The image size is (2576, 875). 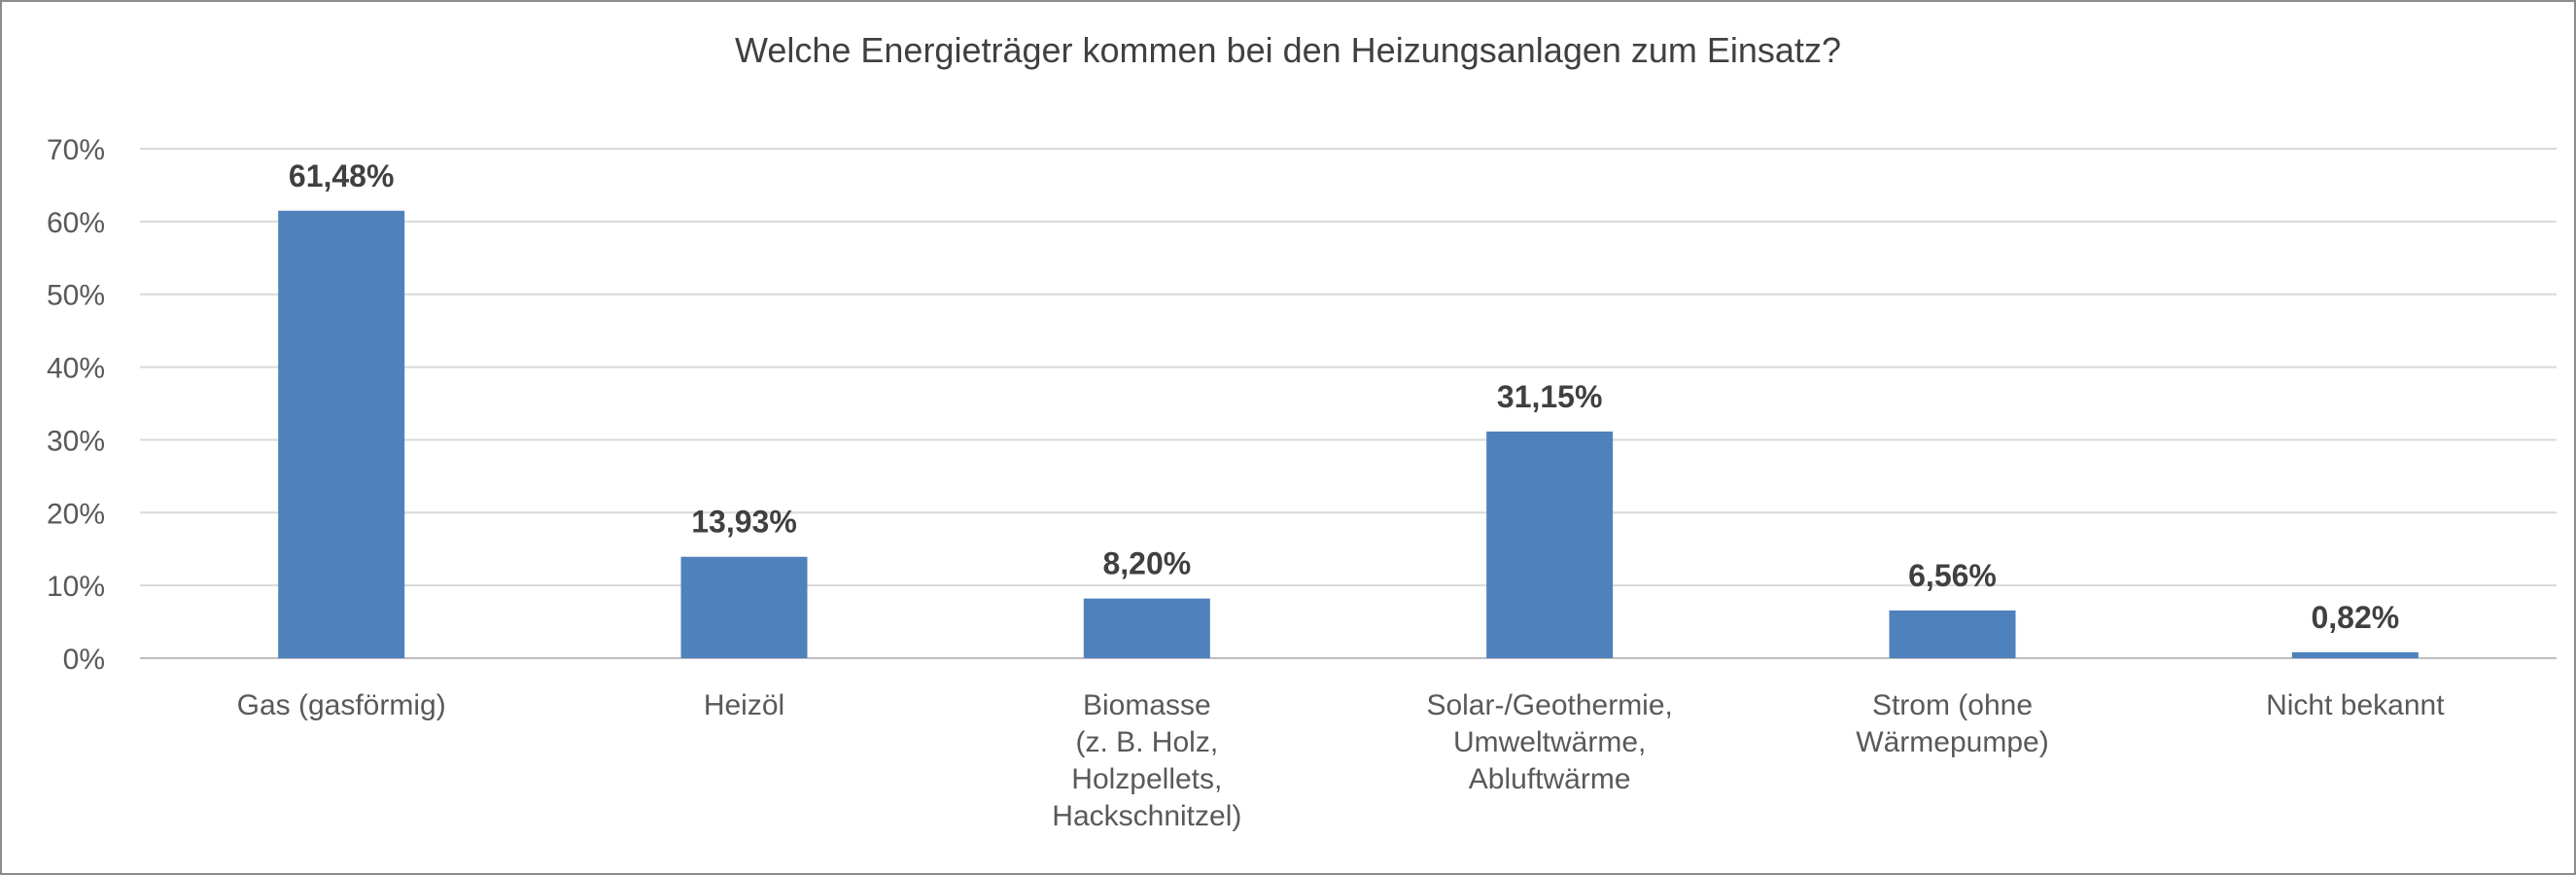 What do you see at coordinates (76, 587) in the screenshot?
I see `y-tick-label: 10%` at bounding box center [76, 587].